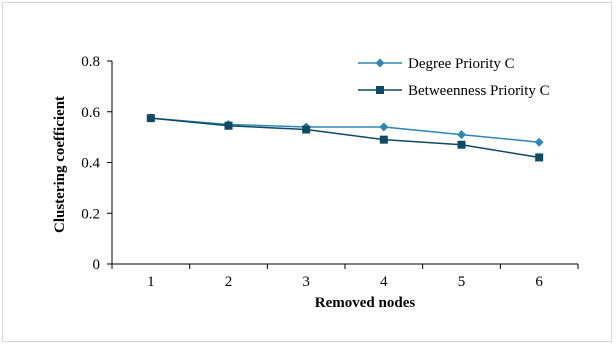 The height and width of the screenshot is (346, 616). Describe the element at coordinates (462, 282) in the screenshot. I see `x-tick-label: 5` at that location.